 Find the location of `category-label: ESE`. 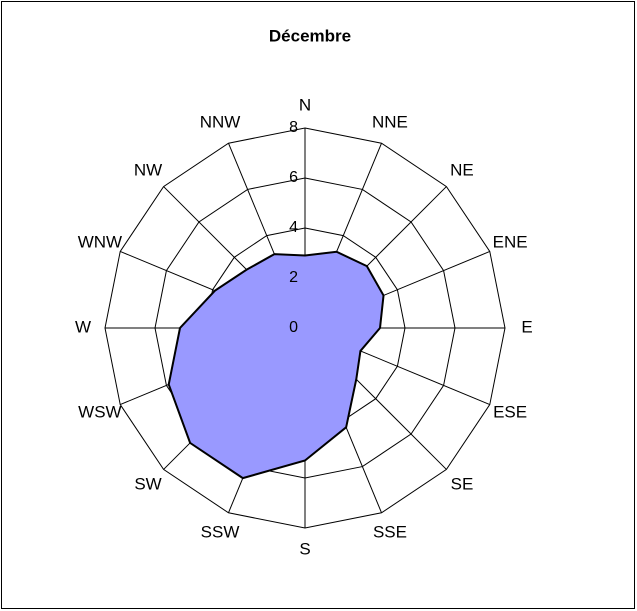

category-label: ESE is located at coordinates (510, 411).